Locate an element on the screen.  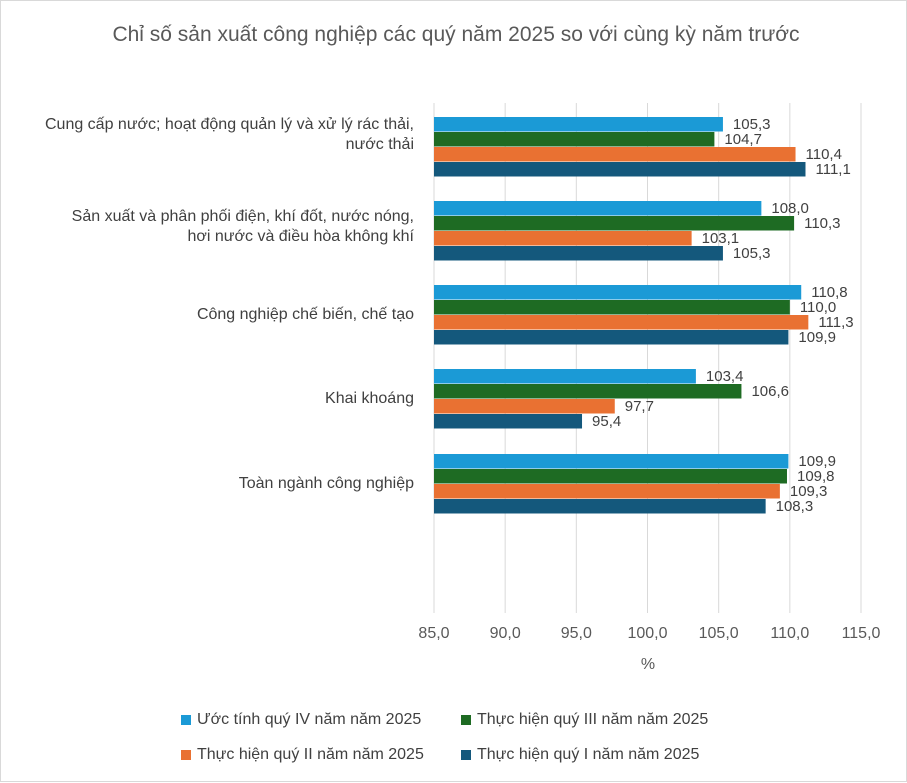
data-label: 110,8 is located at coordinates (829, 292).